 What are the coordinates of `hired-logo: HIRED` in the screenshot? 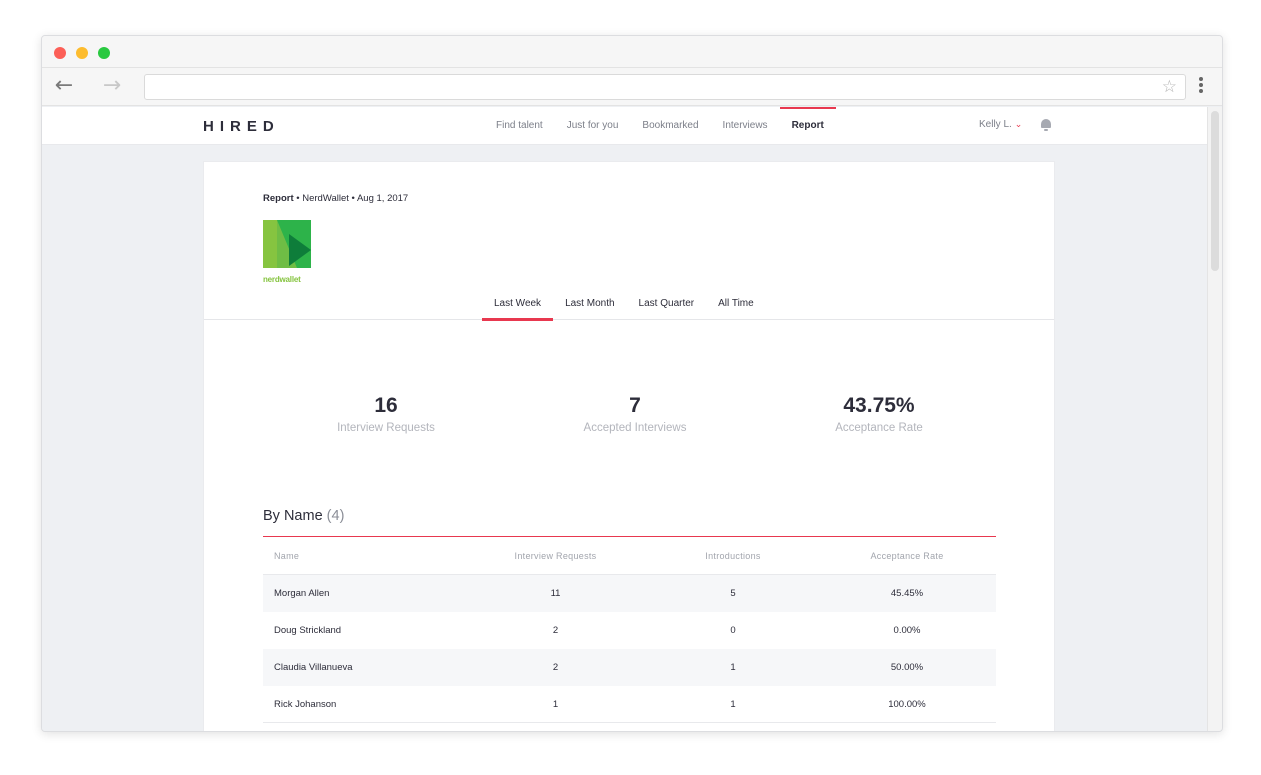 It's located at (241, 126).